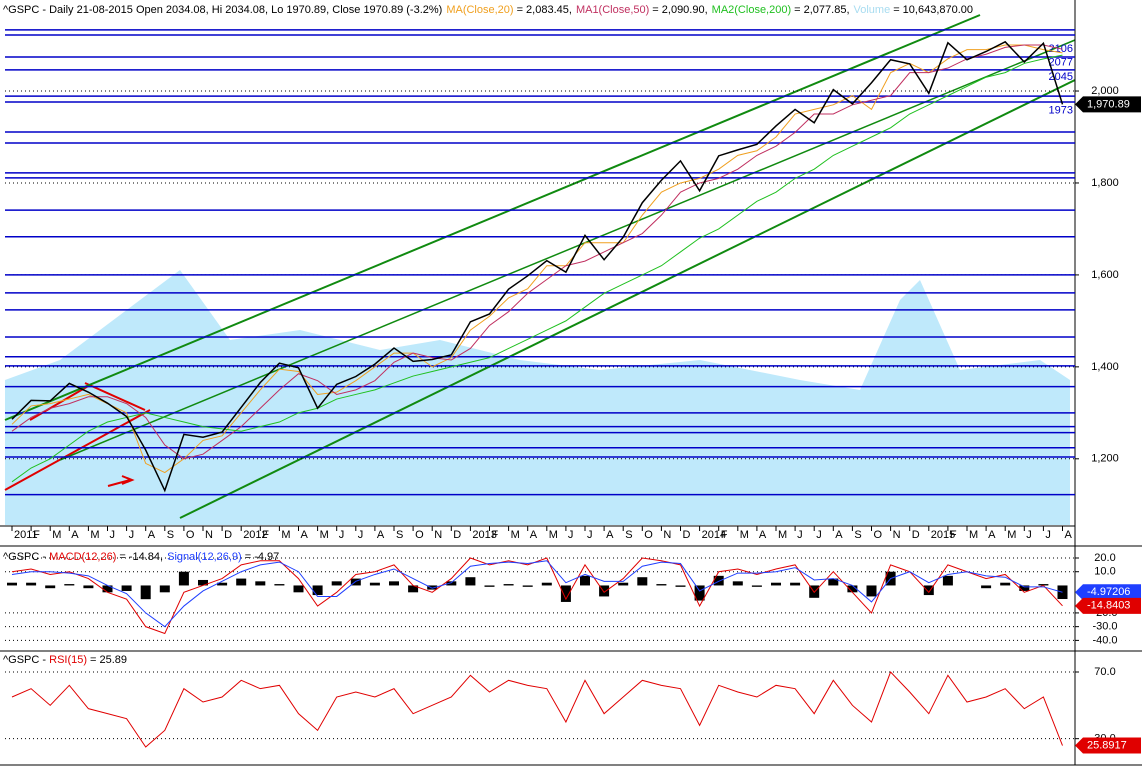  What do you see at coordinates (679, 10) in the screenshot?
I see `header-part: = 2,090.90,` at bounding box center [679, 10].